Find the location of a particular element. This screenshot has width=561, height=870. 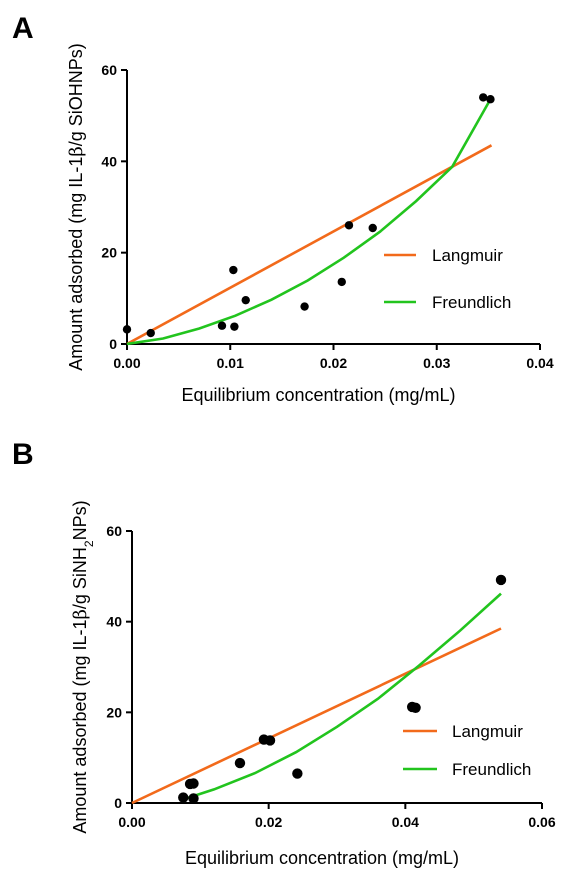

y-axis-title-part: /g SiNH is located at coordinates (80, 578).